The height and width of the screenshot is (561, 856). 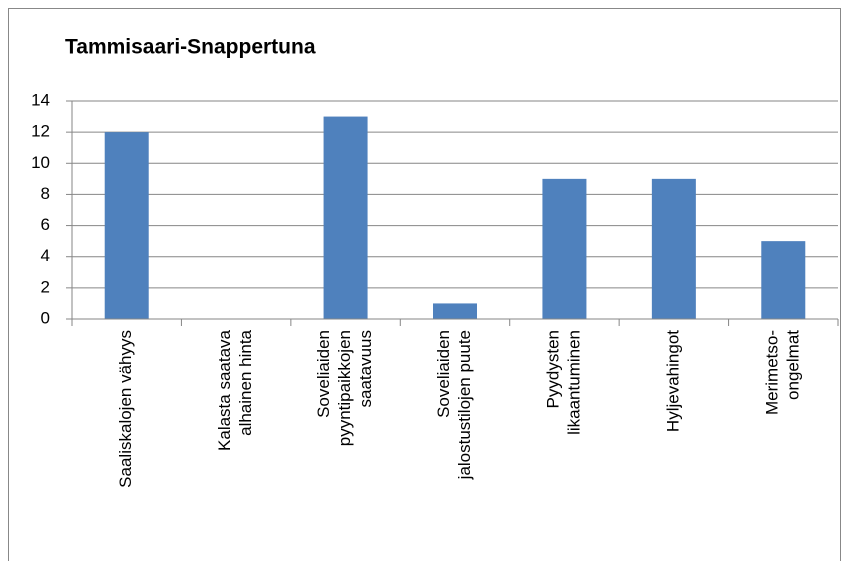 What do you see at coordinates (792, 365) in the screenshot?
I see `x-tick-label: ongelmat` at bounding box center [792, 365].